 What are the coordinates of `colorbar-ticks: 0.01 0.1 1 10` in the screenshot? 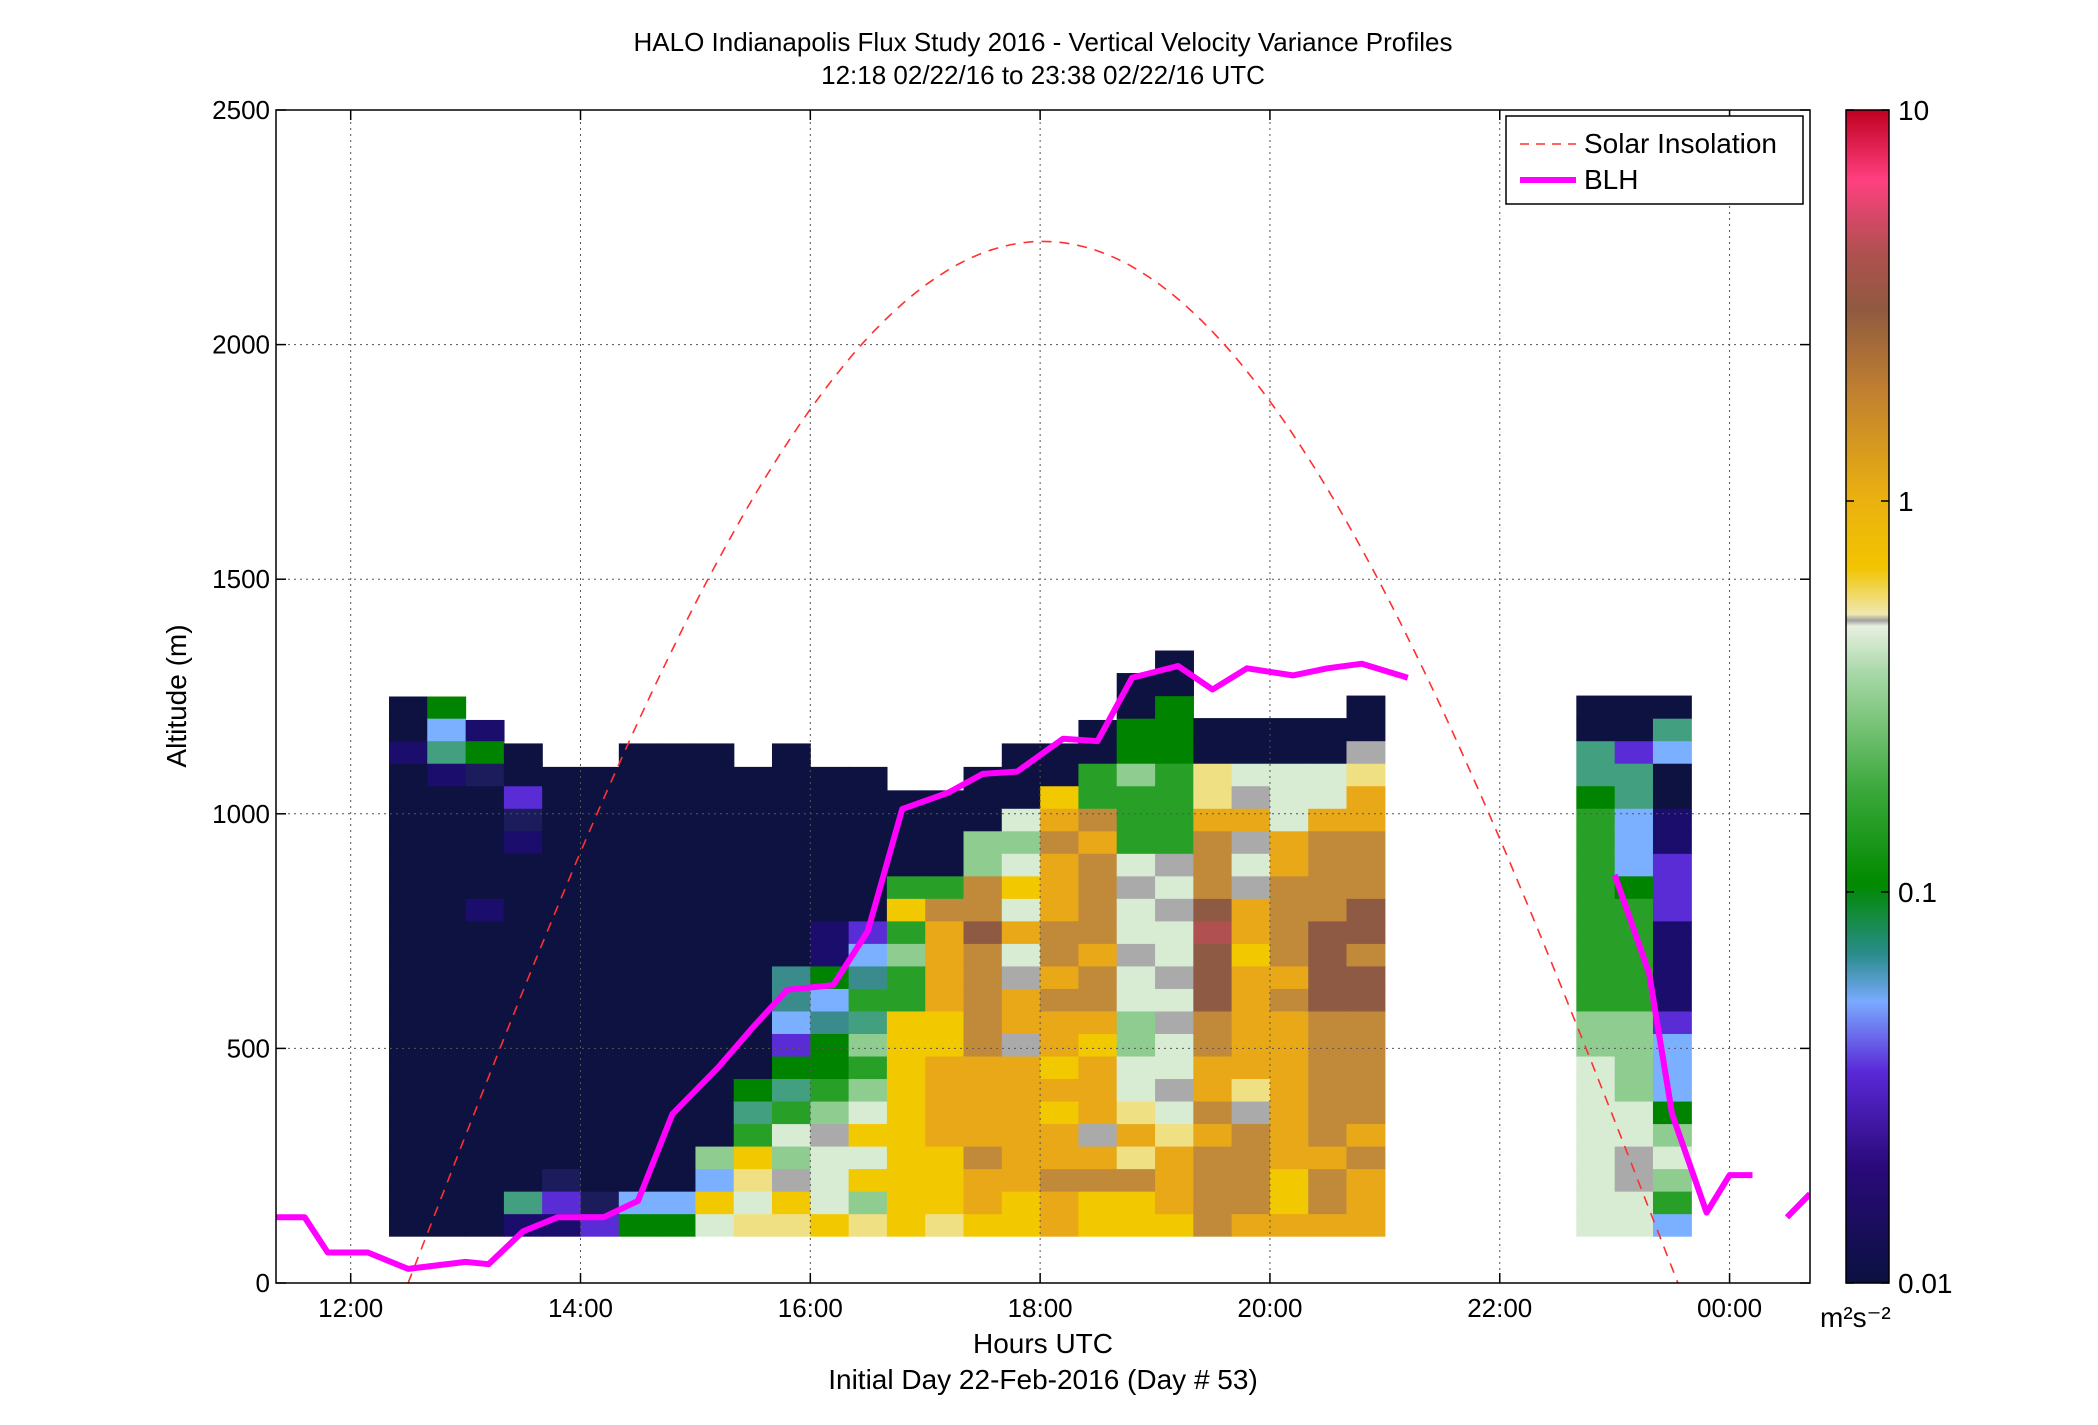 It's located at (1899, 697).